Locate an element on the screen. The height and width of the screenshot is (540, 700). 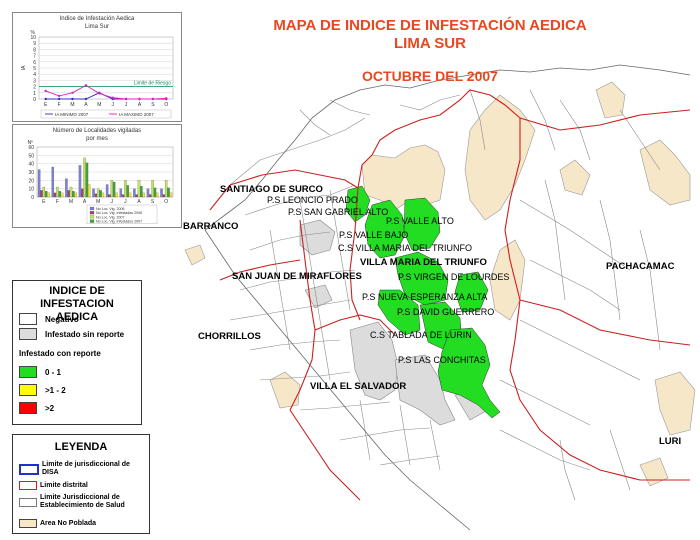
label-cs-villa-maria-del-triunfo: C.S VILLA MARIA DEL TRIUNFO is located at coordinates (405, 248).